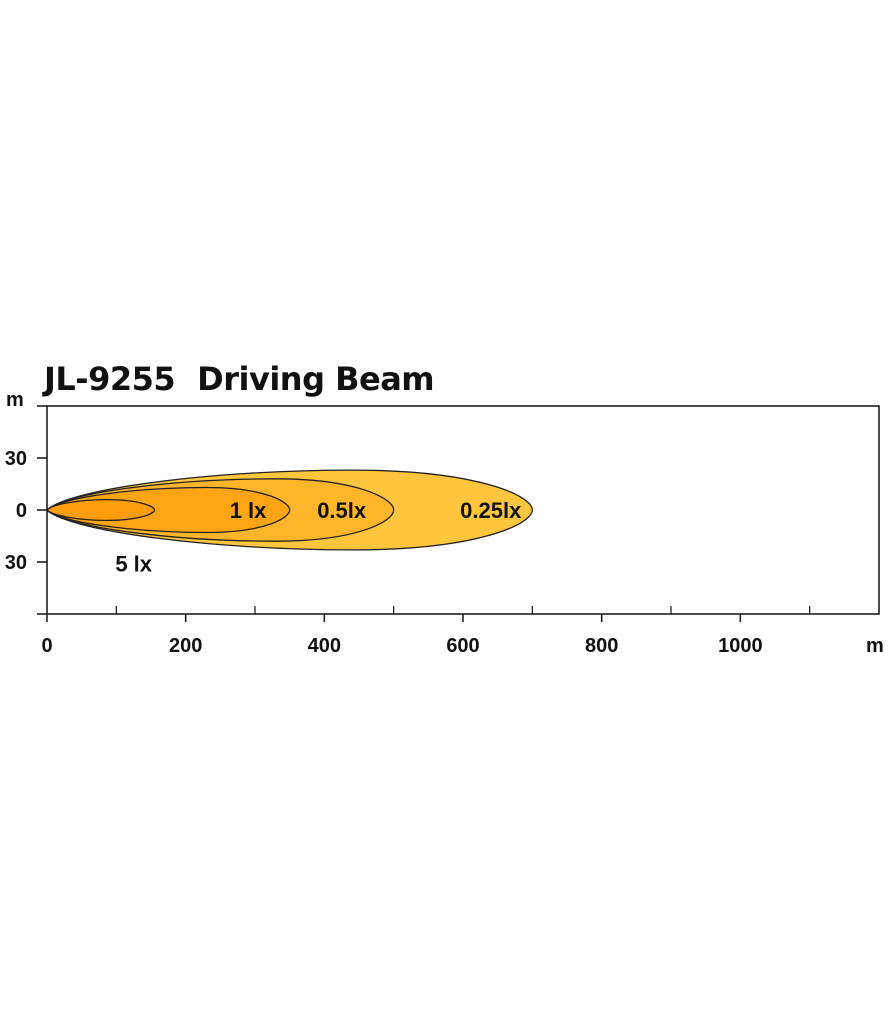 This screenshot has width=889, height=1024. Describe the element at coordinates (875, 646) in the screenshot. I see `x-unit-label: m` at that location.